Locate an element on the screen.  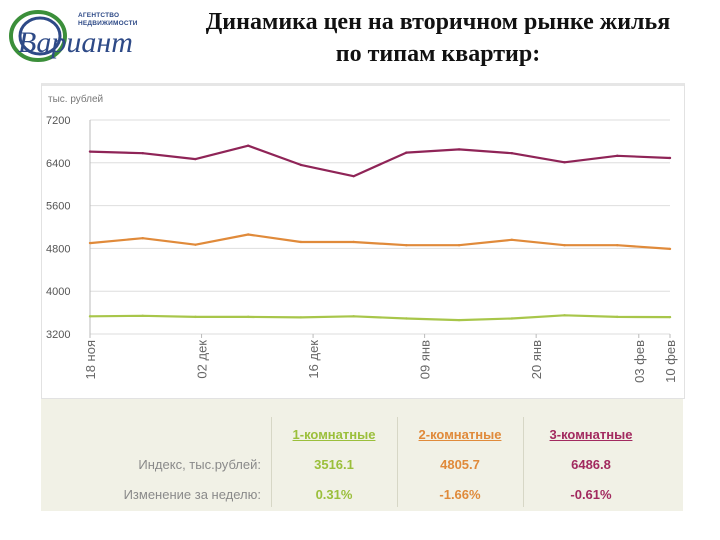
row-label-change: Изменение за неделю: is located at coordinates (192, 494).